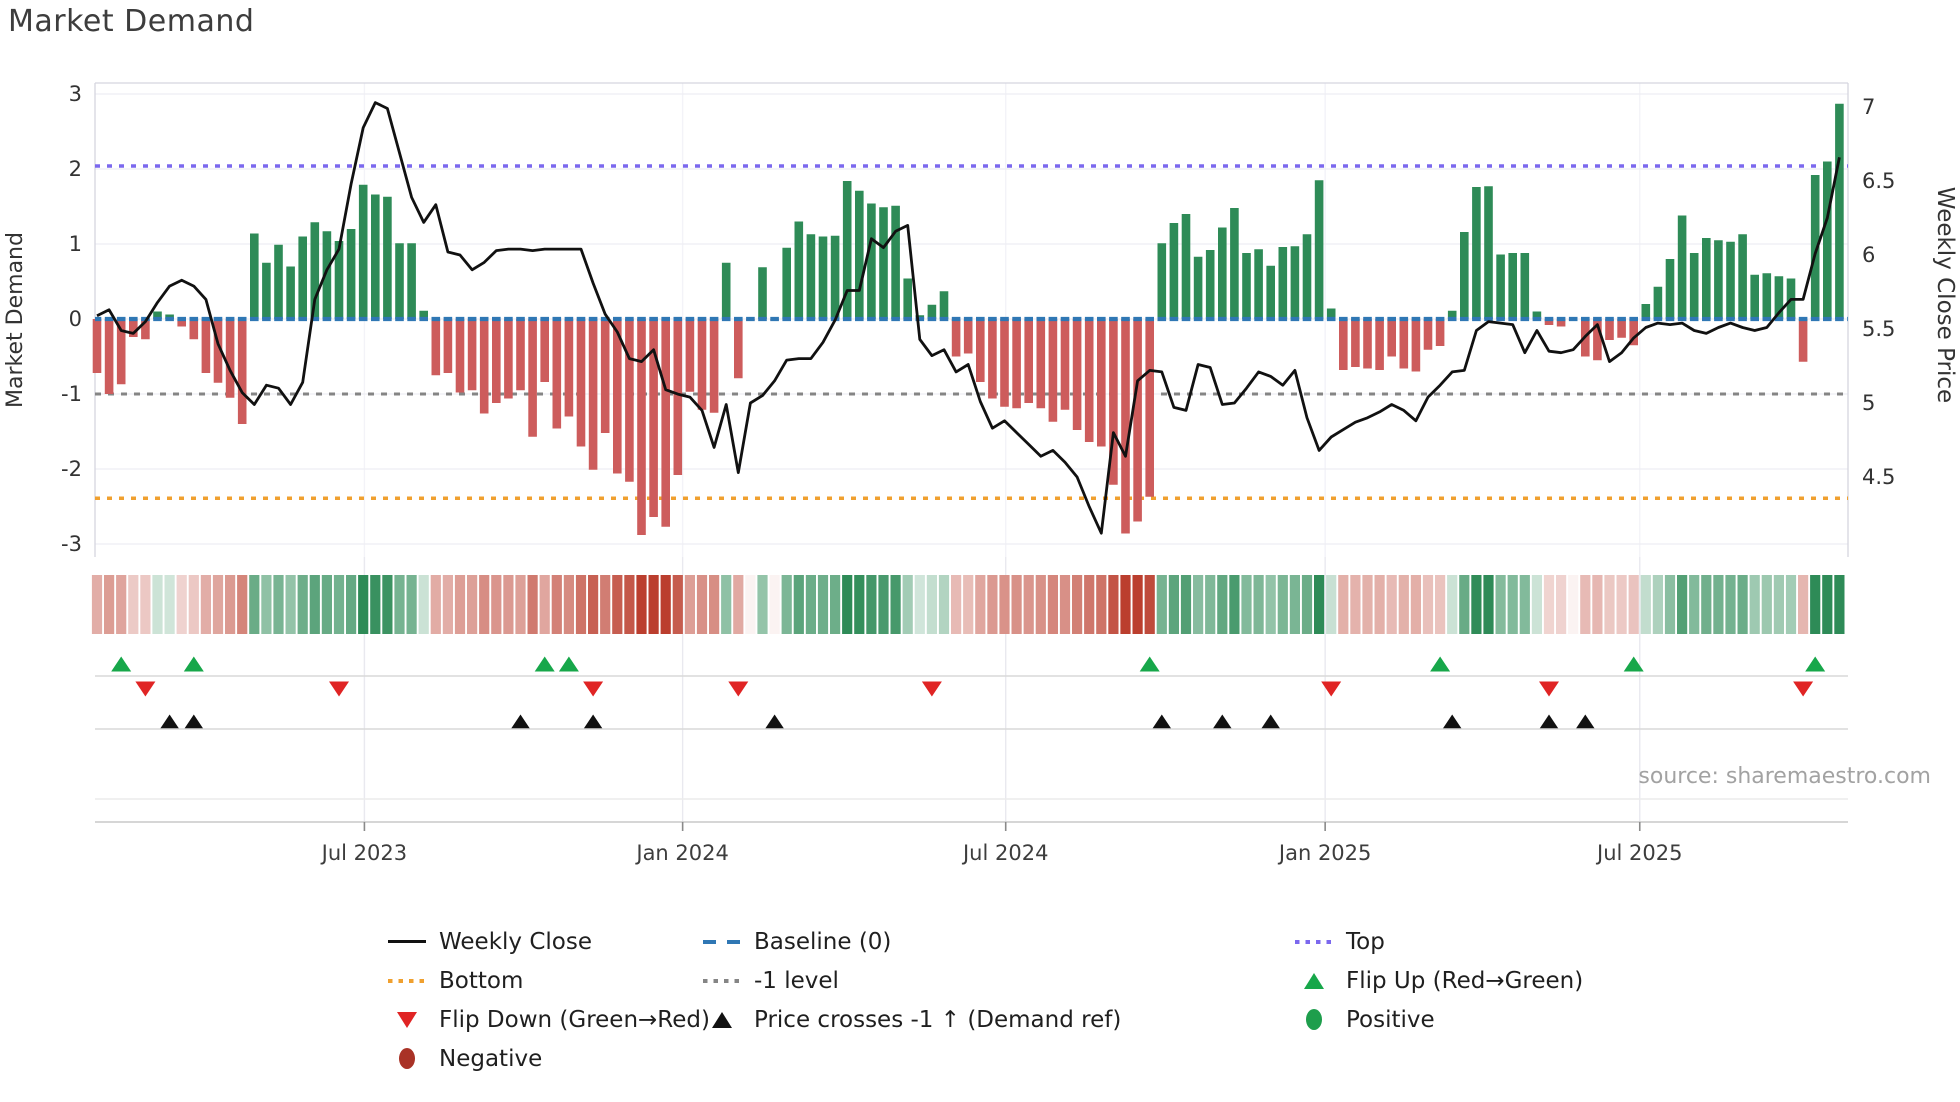 The height and width of the screenshot is (1102, 1960). Describe the element at coordinates (823, 941) in the screenshot. I see `legend-label: Baseline (0)` at that location.